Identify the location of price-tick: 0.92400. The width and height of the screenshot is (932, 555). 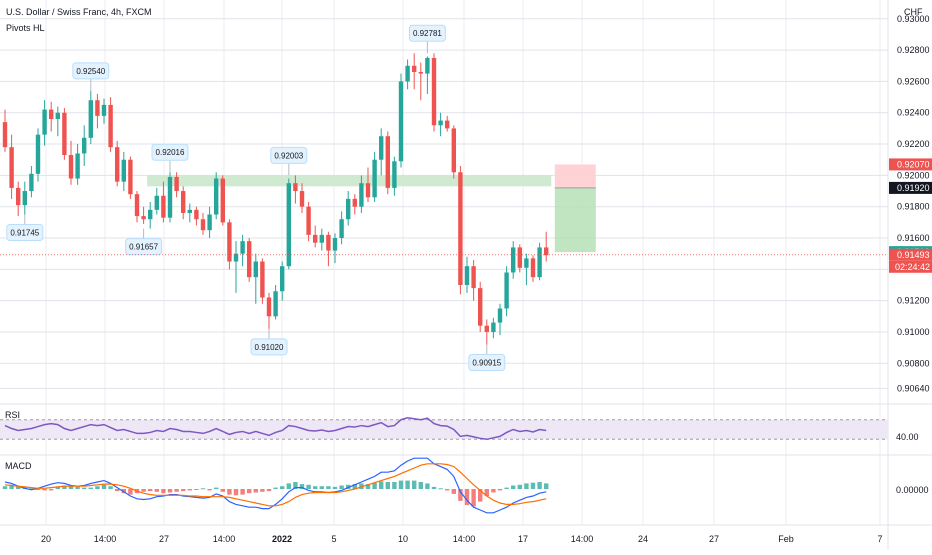
(913, 113).